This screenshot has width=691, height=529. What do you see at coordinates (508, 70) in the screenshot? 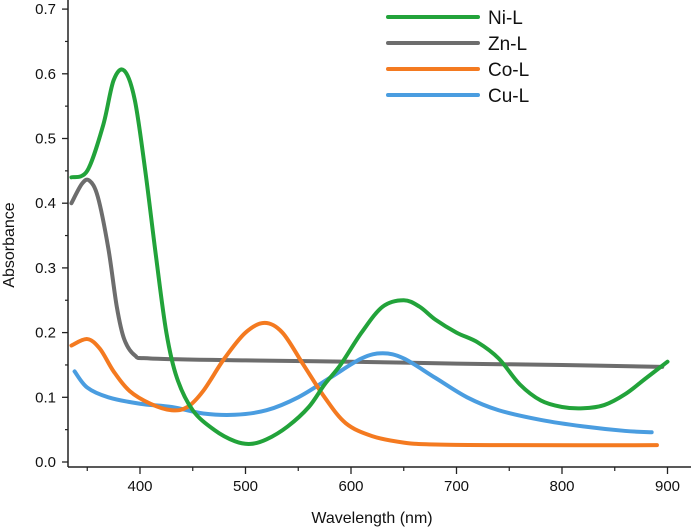
I see `legend-label: Co-L` at bounding box center [508, 70].